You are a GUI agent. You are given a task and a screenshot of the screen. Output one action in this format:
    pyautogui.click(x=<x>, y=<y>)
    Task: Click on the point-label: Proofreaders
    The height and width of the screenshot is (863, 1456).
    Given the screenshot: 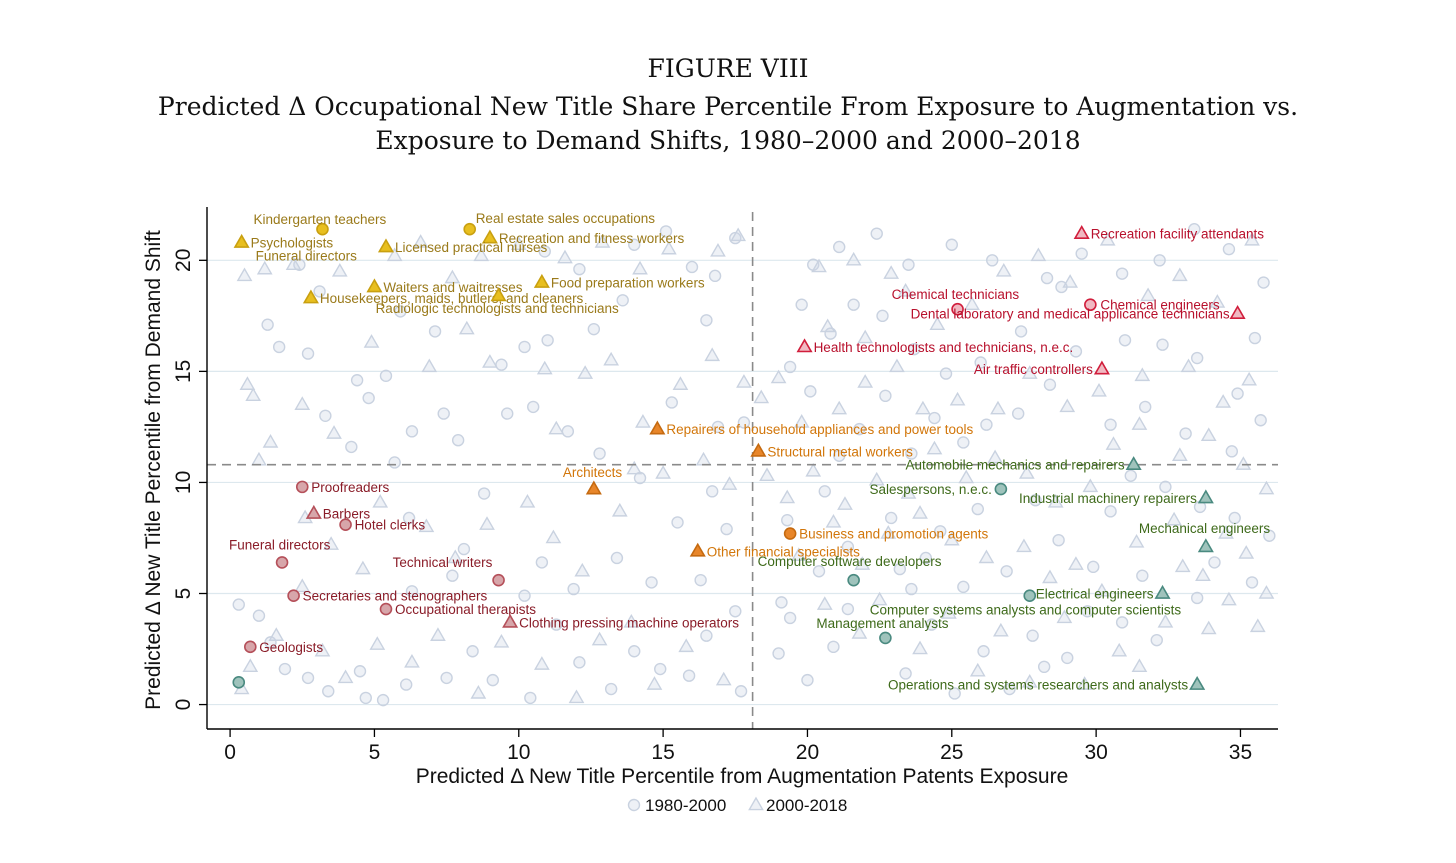 What is the action you would take?
    pyautogui.click(x=350, y=487)
    